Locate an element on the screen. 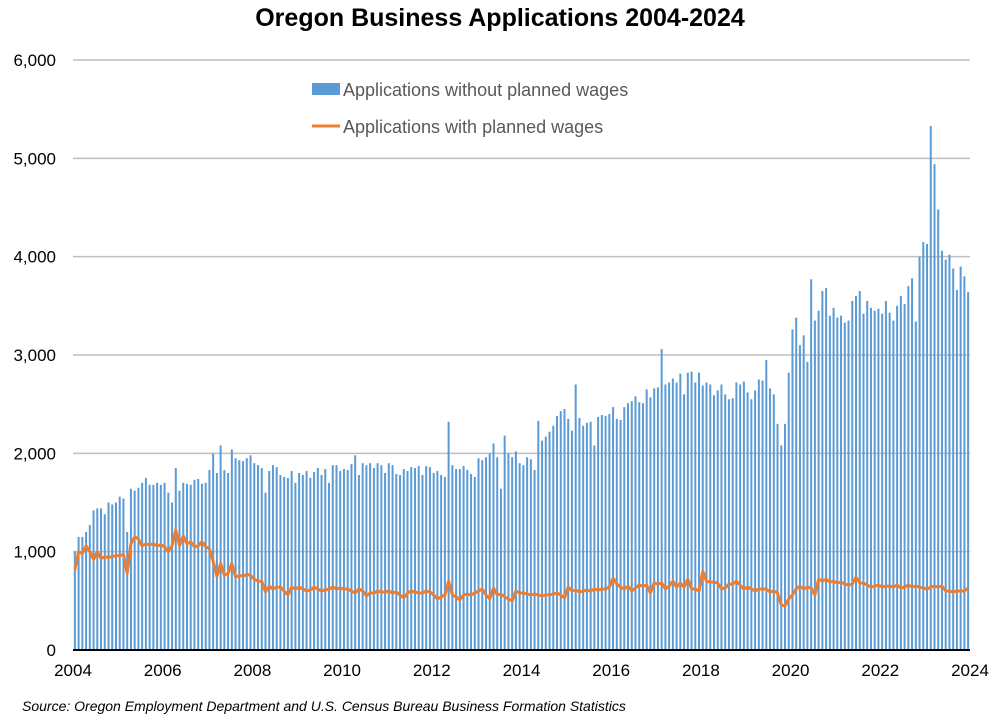  line-series is located at coordinates (521, 568).